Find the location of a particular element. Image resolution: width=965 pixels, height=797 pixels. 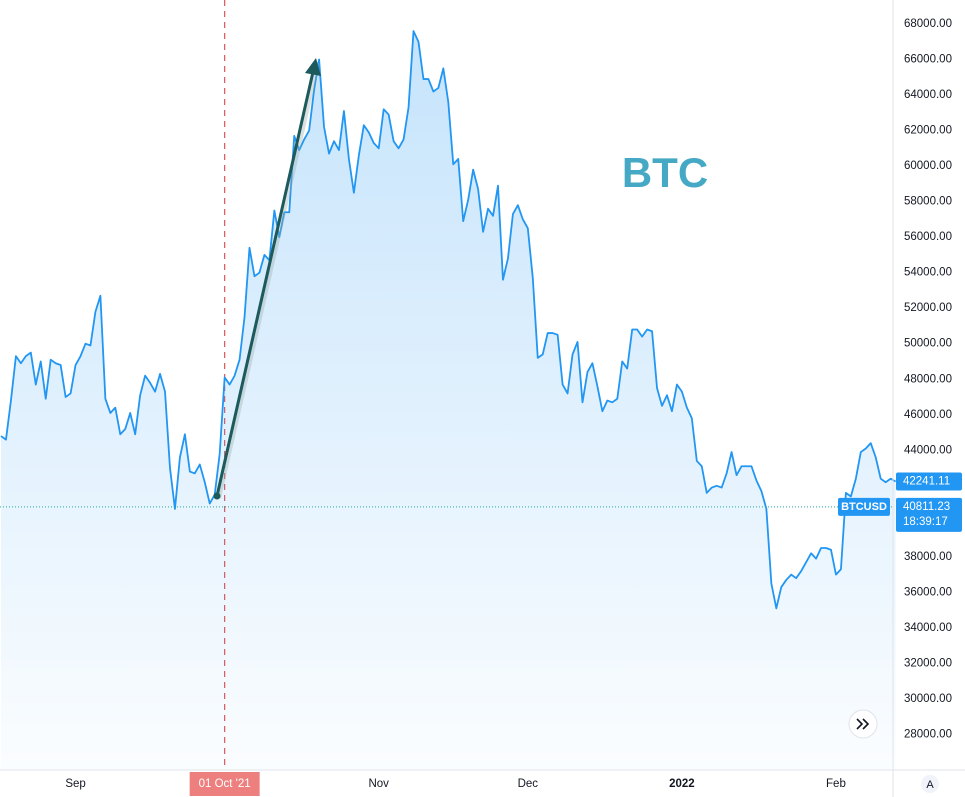

crosshair-label-bg is located at coordinates (224, 784).